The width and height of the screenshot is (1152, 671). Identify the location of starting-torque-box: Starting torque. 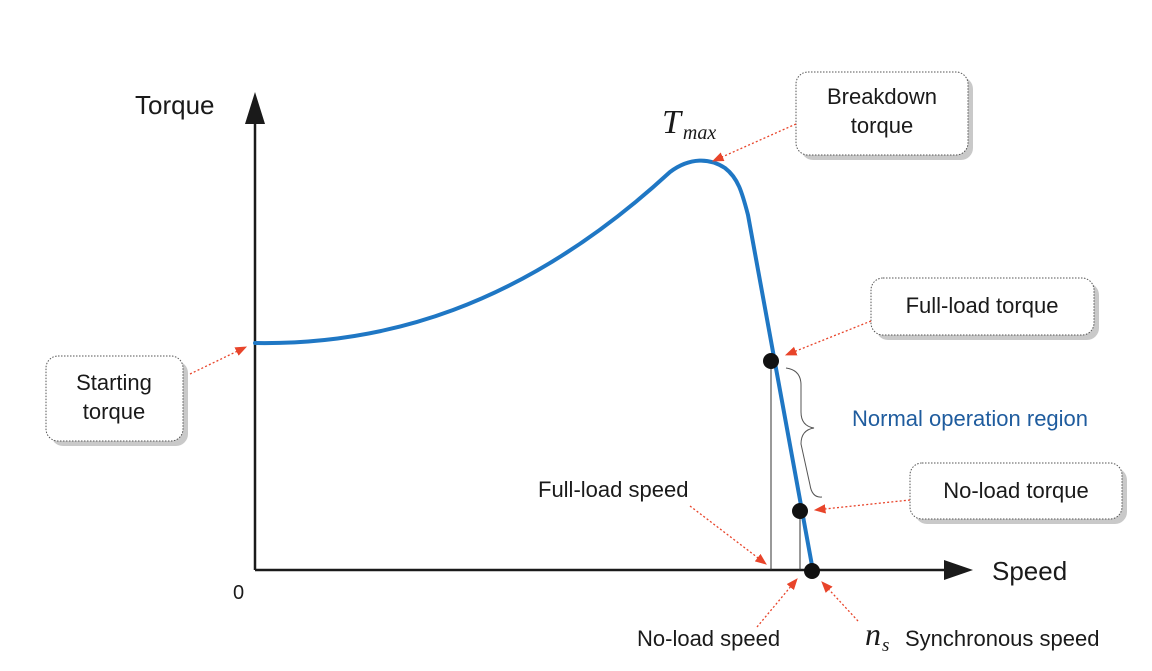
(116, 400).